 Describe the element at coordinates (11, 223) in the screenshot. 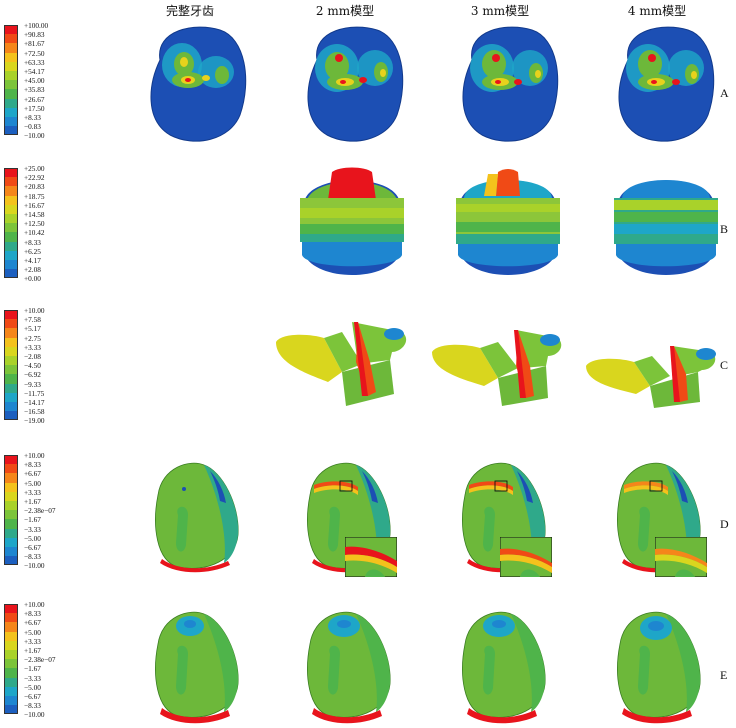

I see `legend-b-colorbar` at that location.